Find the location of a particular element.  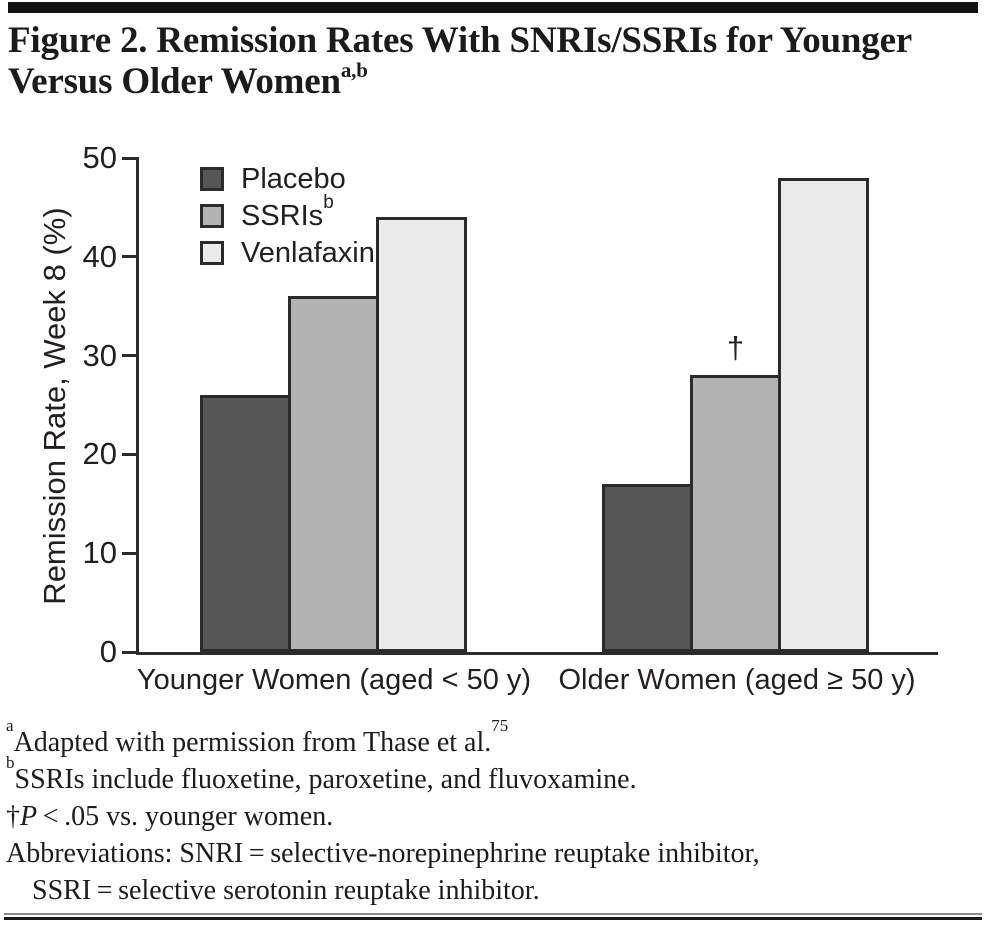

bar-younger-venlafaxine is located at coordinates (421, 434).